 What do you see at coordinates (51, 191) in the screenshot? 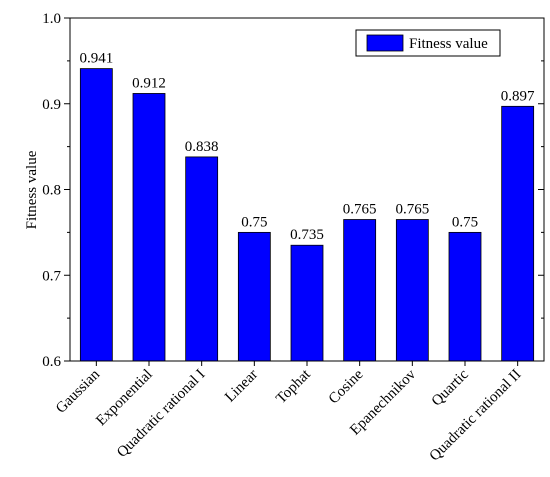
I see `y-tick-label: 0.8` at bounding box center [51, 191].